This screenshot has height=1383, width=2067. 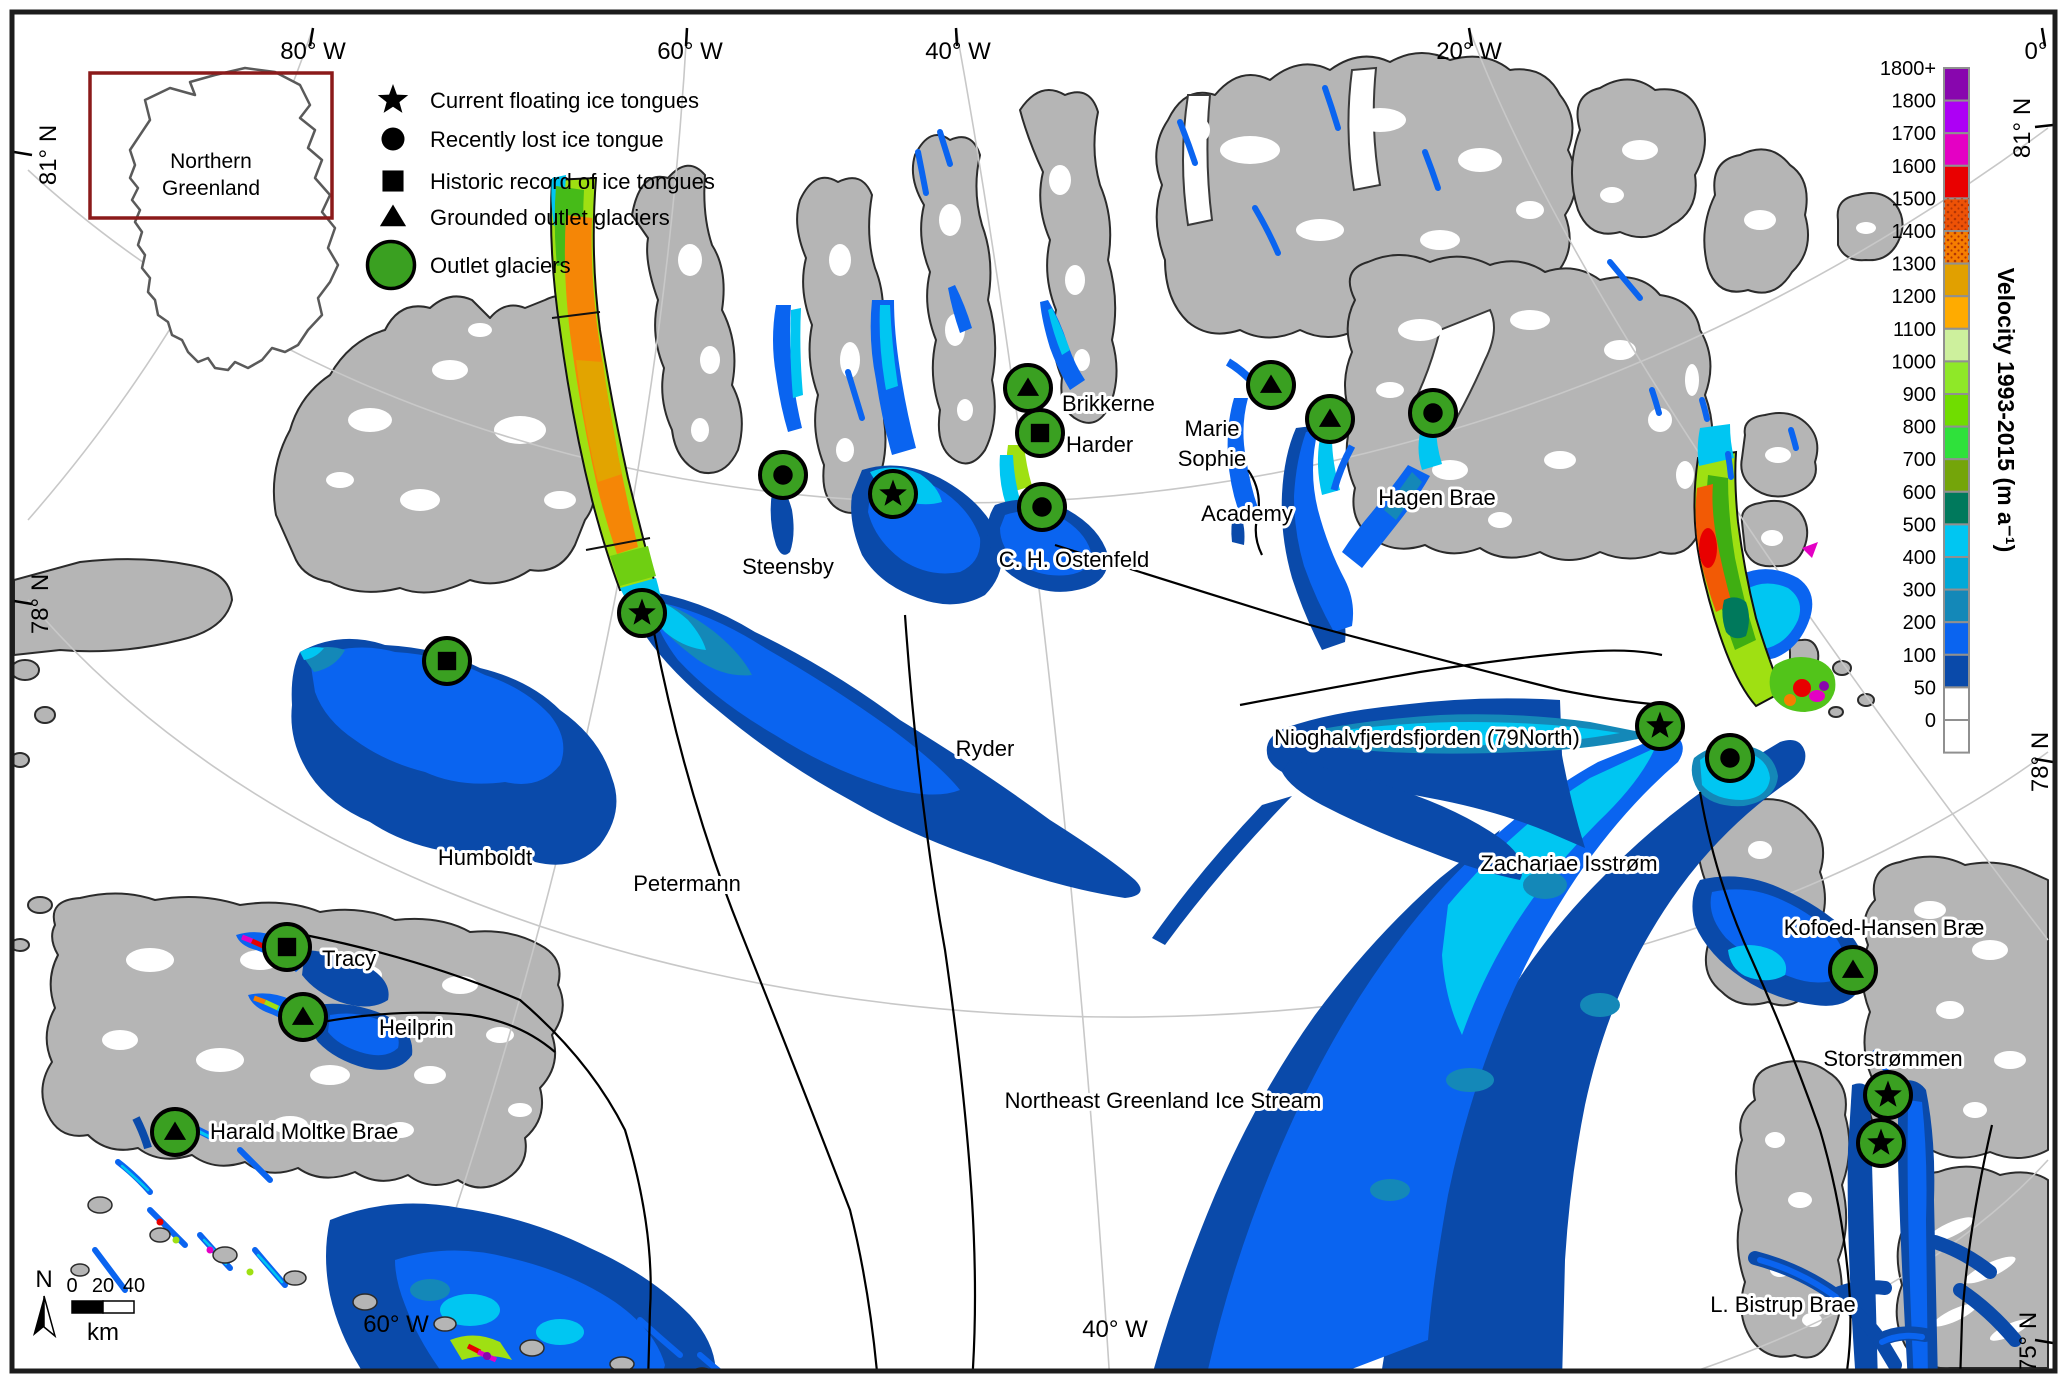 I want to click on marker-storstrommen-north, so click(x=1888, y=1095).